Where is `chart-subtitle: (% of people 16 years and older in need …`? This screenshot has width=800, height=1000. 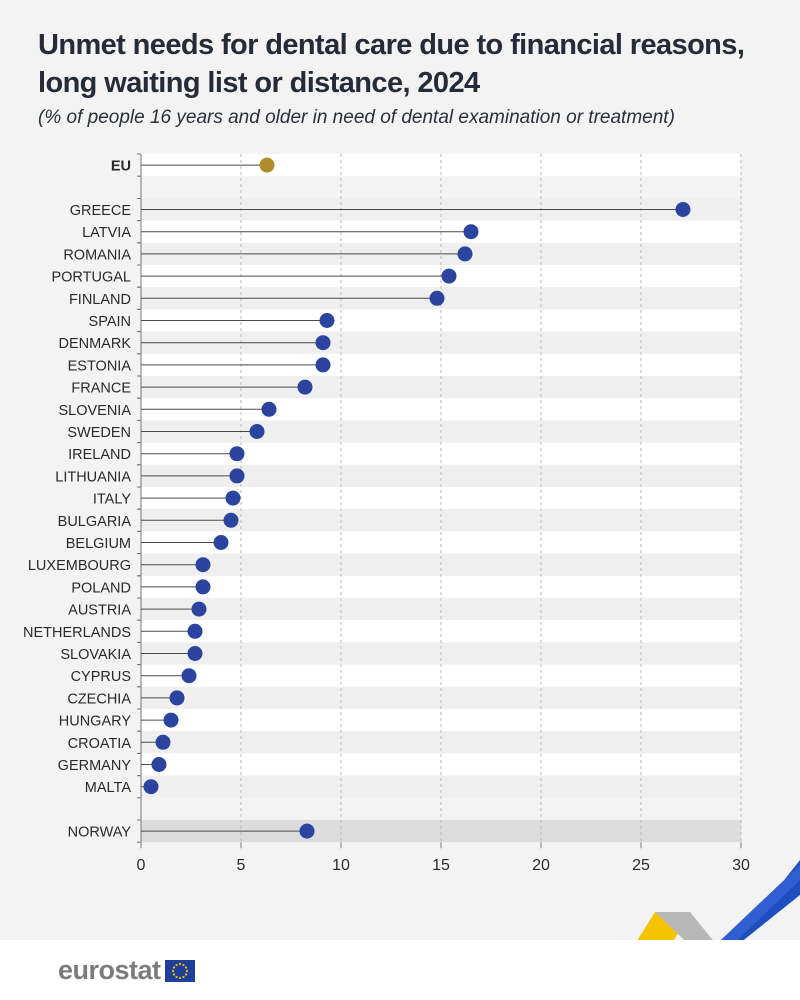
chart-subtitle: (% of people 16 years and older in need … is located at coordinates (356, 117).